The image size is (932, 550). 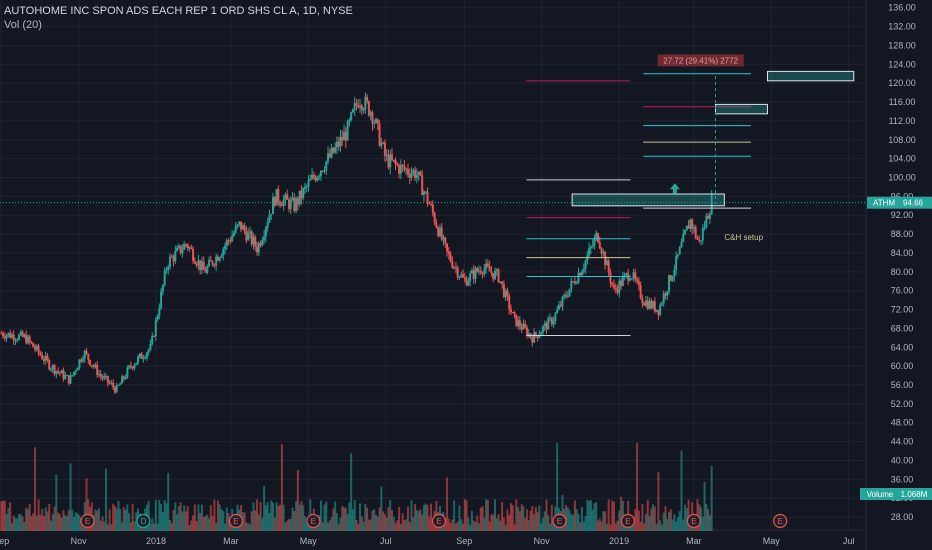 I want to click on y-tick-label: 76.00, so click(x=902, y=291).